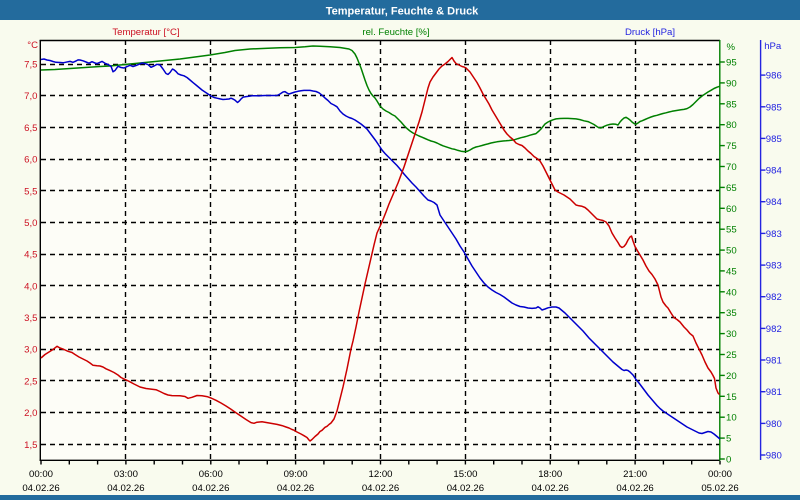 The width and height of the screenshot is (800, 500). I want to click on svg-text: 75, so click(731, 146).